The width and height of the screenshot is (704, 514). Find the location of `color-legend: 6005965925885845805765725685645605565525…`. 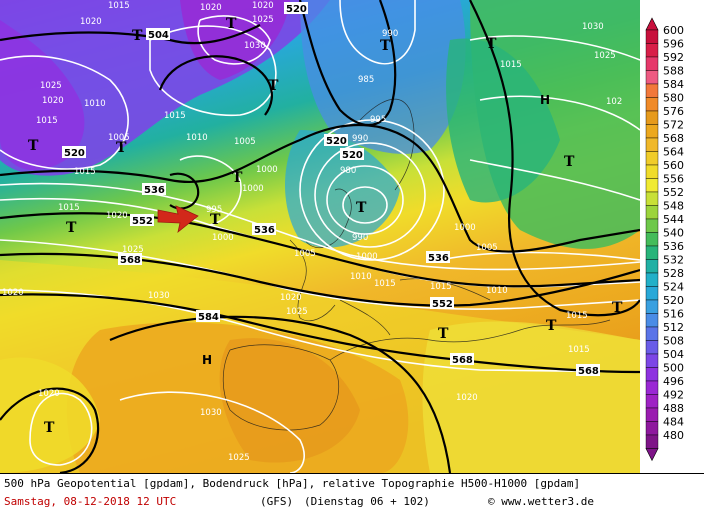

color-legend: 6005965925885845805765725685645605565525… is located at coordinates (664, 239).